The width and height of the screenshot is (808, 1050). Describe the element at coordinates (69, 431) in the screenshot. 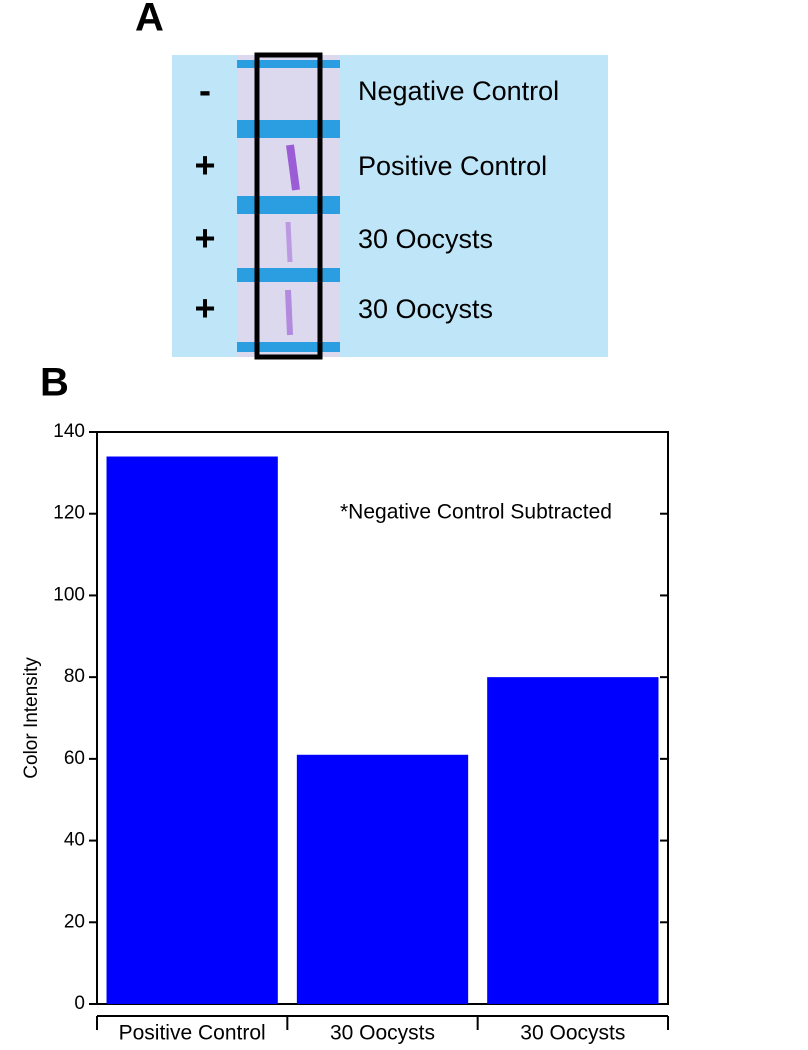

I see `y-tick-label: 140` at that location.